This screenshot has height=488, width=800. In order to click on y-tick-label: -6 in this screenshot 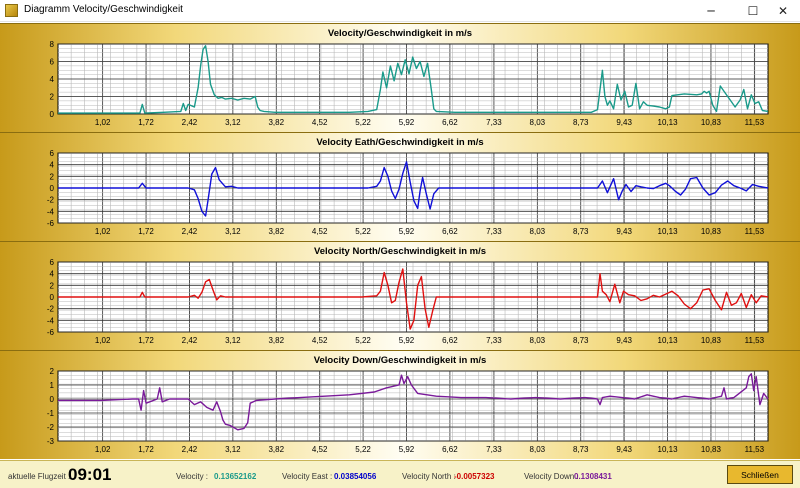, I will do `click(51, 332)`.